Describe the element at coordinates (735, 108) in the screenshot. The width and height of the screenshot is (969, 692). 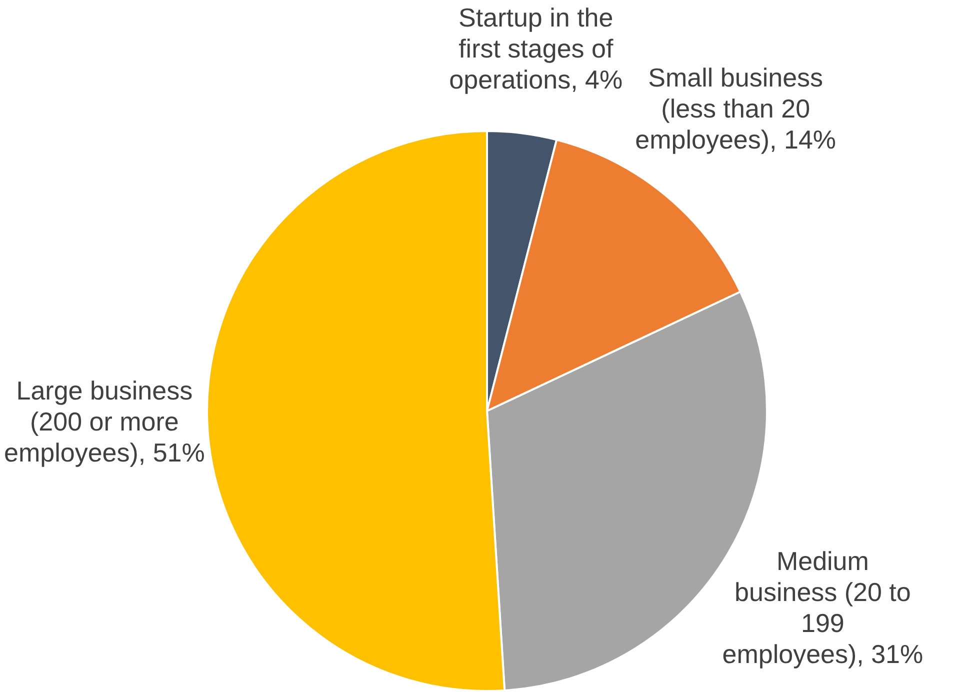
I see `slice-label: Small business (less than 20 employees), 14%` at that location.